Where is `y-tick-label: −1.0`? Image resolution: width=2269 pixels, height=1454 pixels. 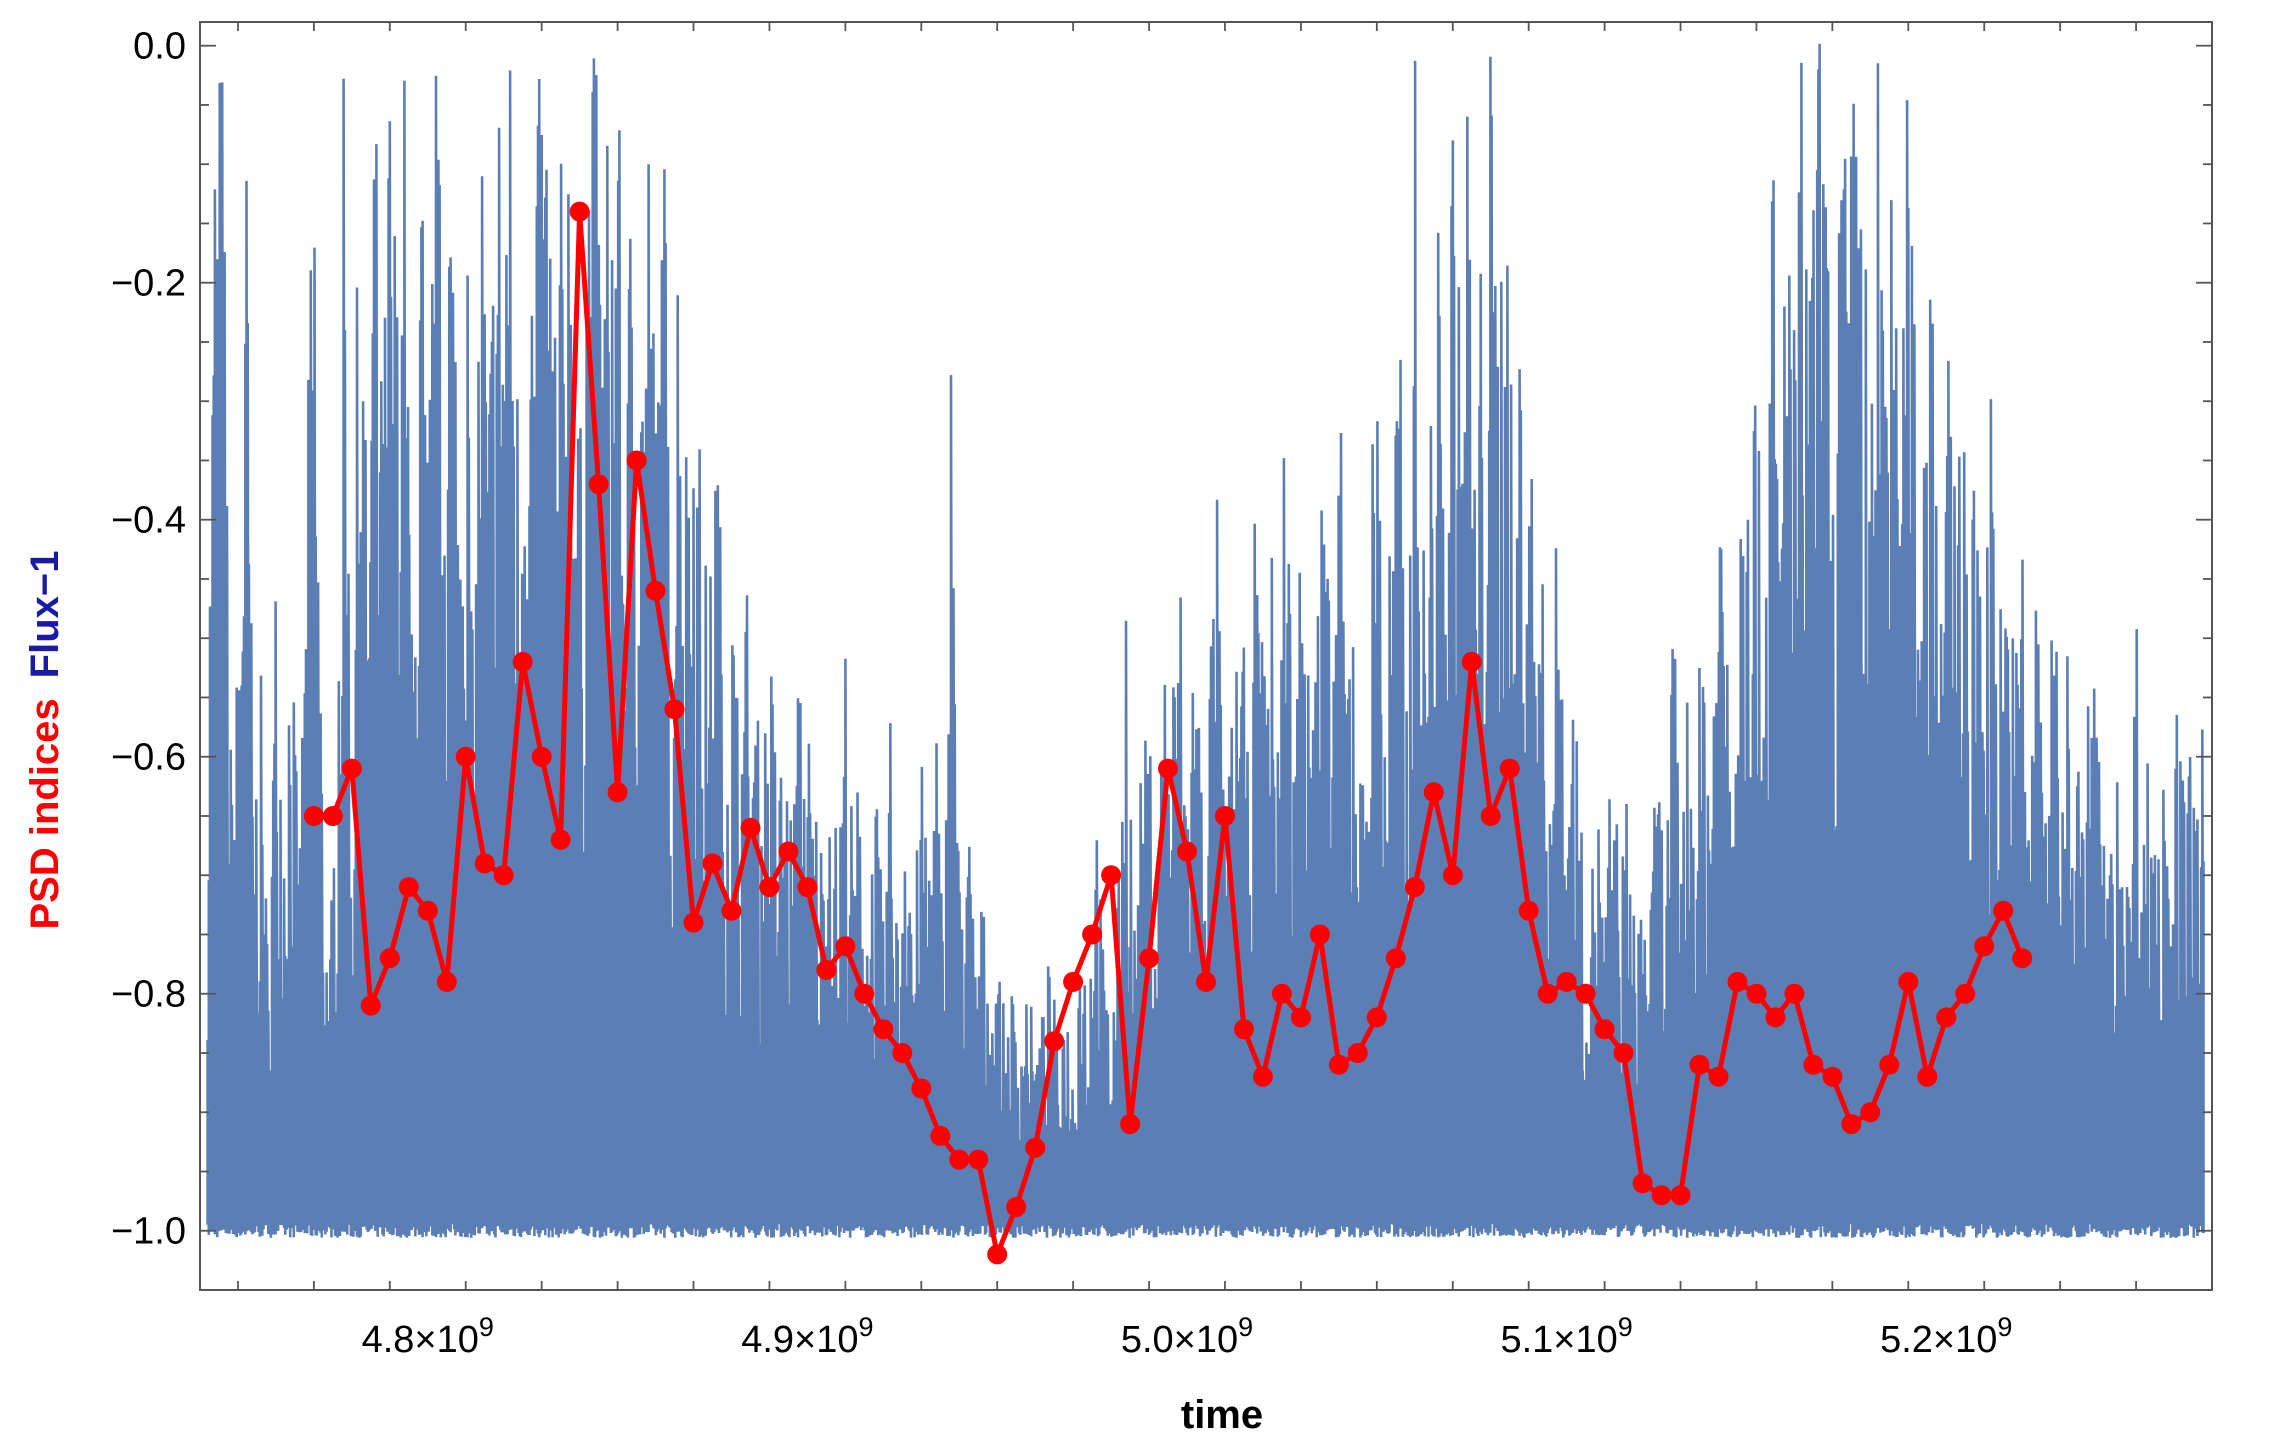 y-tick-label: −1.0 is located at coordinates (148, 1232).